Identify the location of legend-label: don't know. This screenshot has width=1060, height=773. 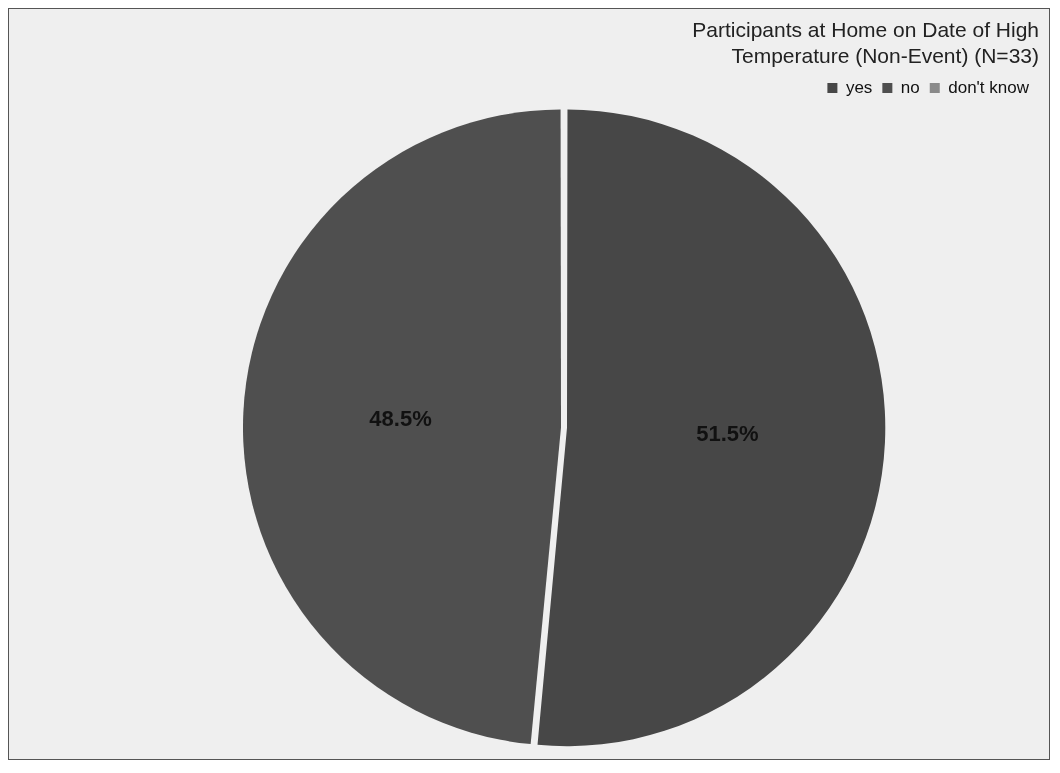
(989, 87).